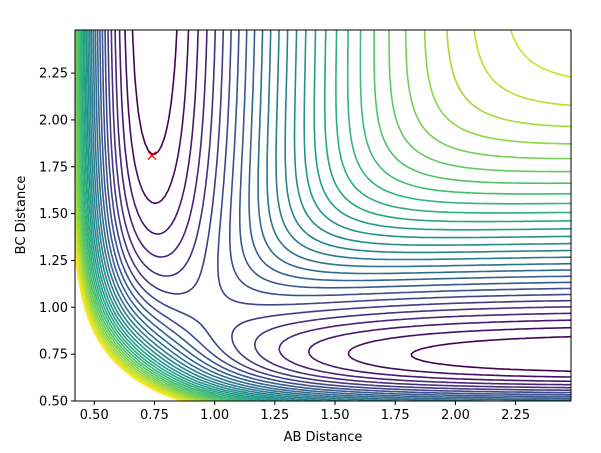 This screenshot has width=601, height=453. Describe the element at coordinates (53, 74) in the screenshot. I see `y-tick-label: 2.25` at that location.